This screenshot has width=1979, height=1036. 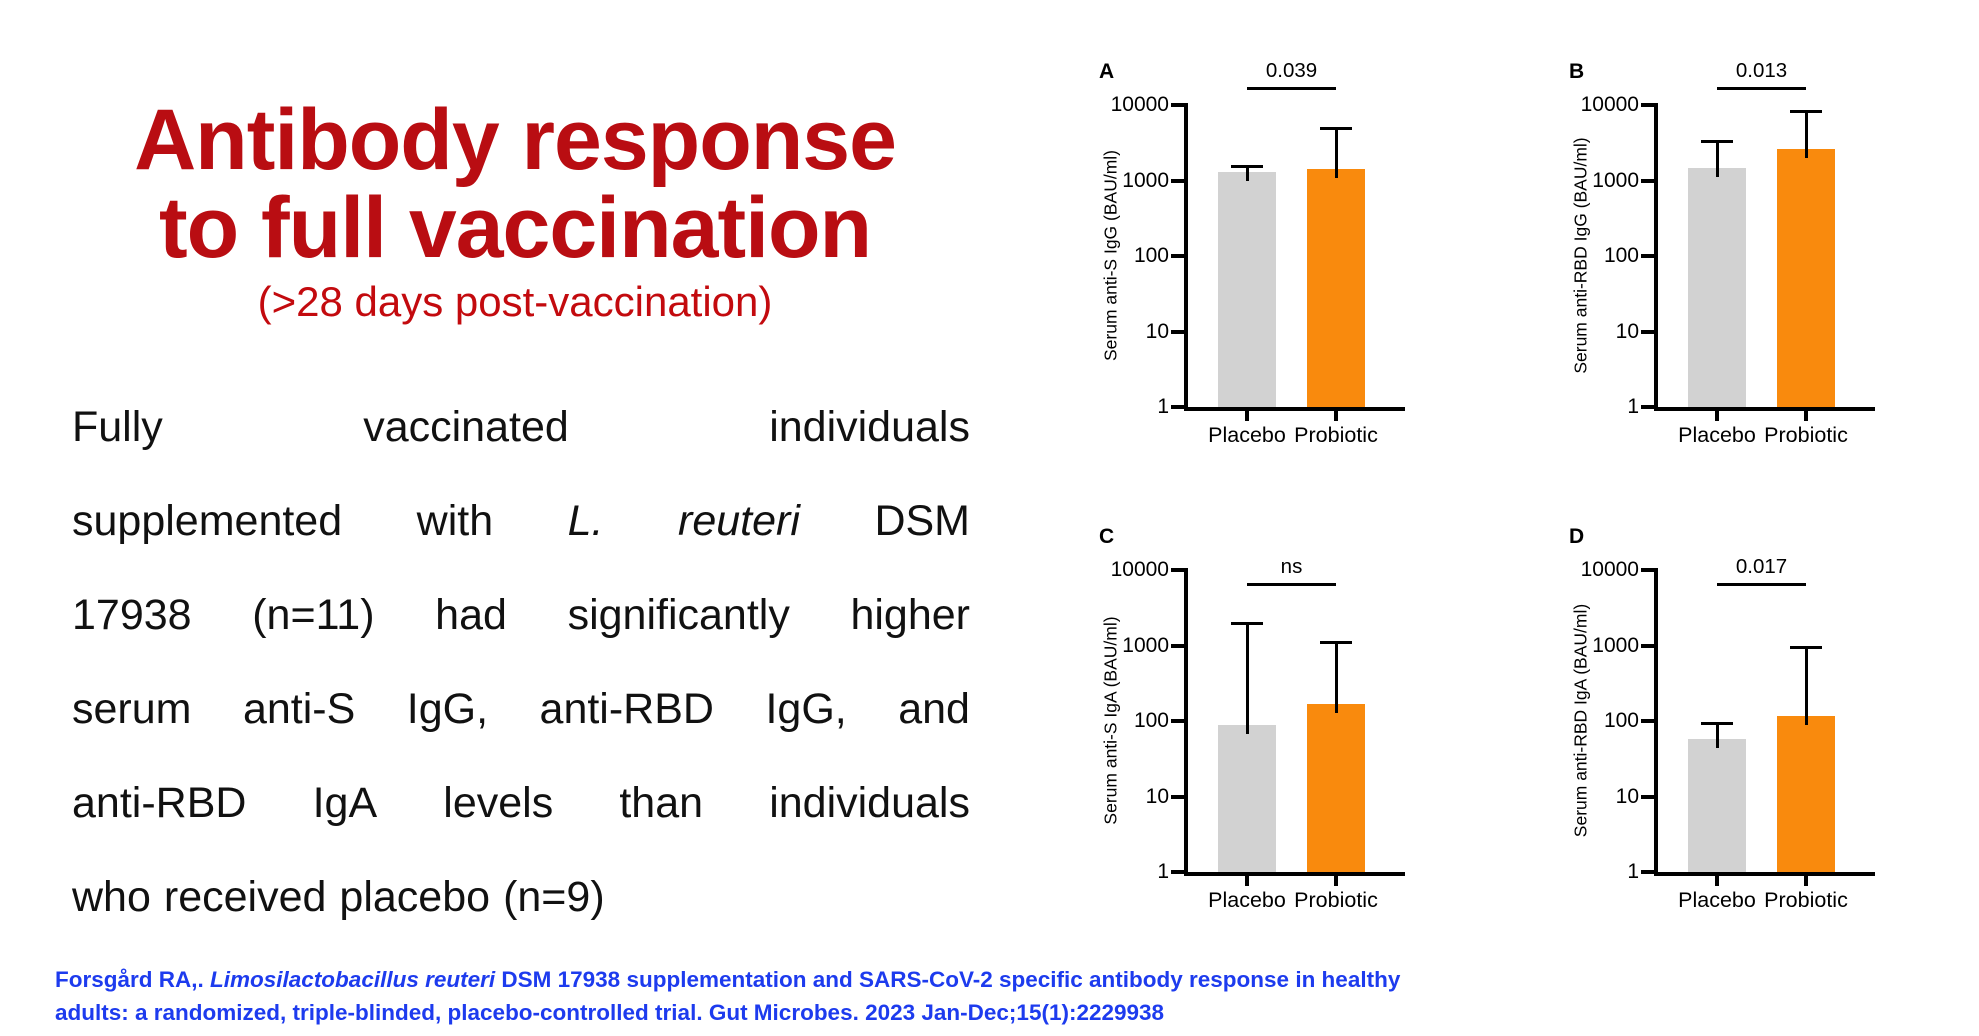 I want to click on panel-letter: D, so click(x=1577, y=536).